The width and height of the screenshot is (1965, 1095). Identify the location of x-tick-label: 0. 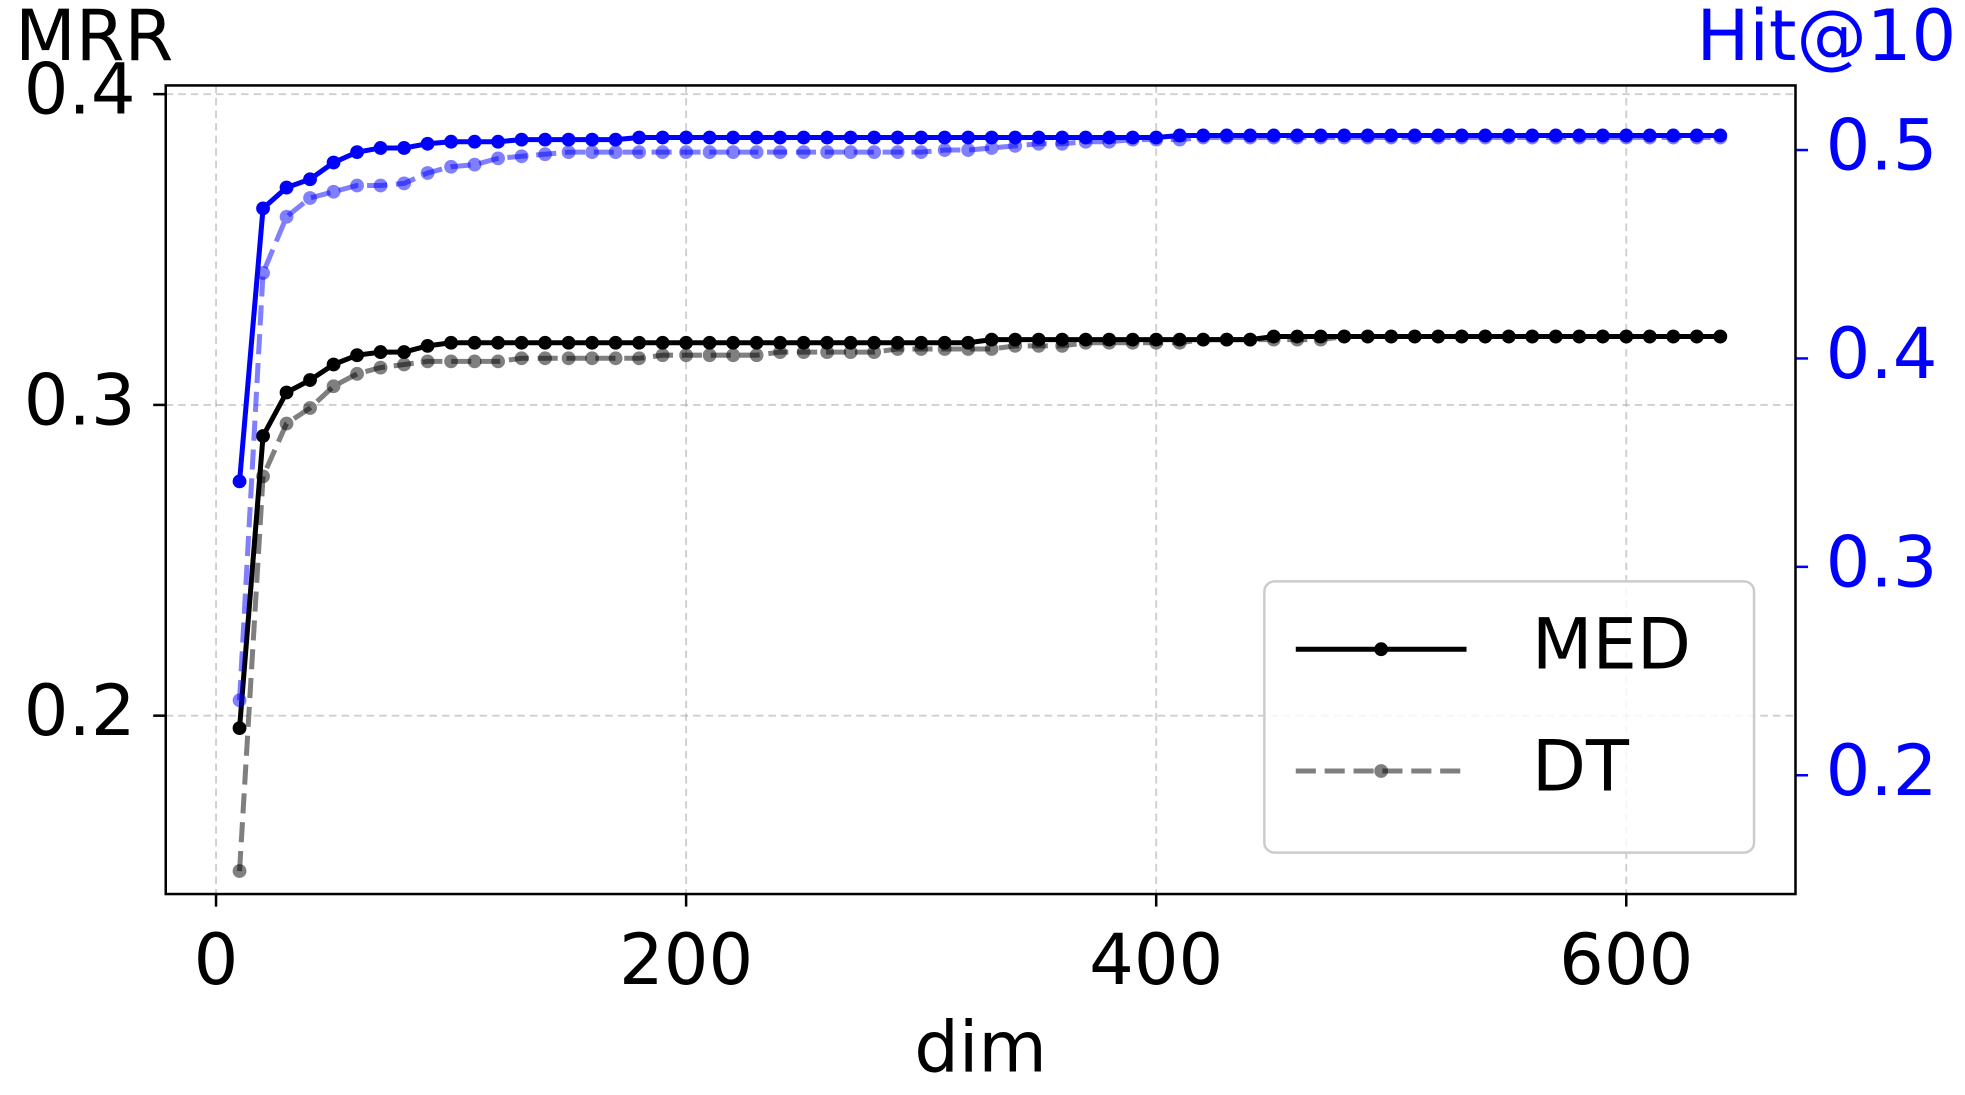
(216, 960).